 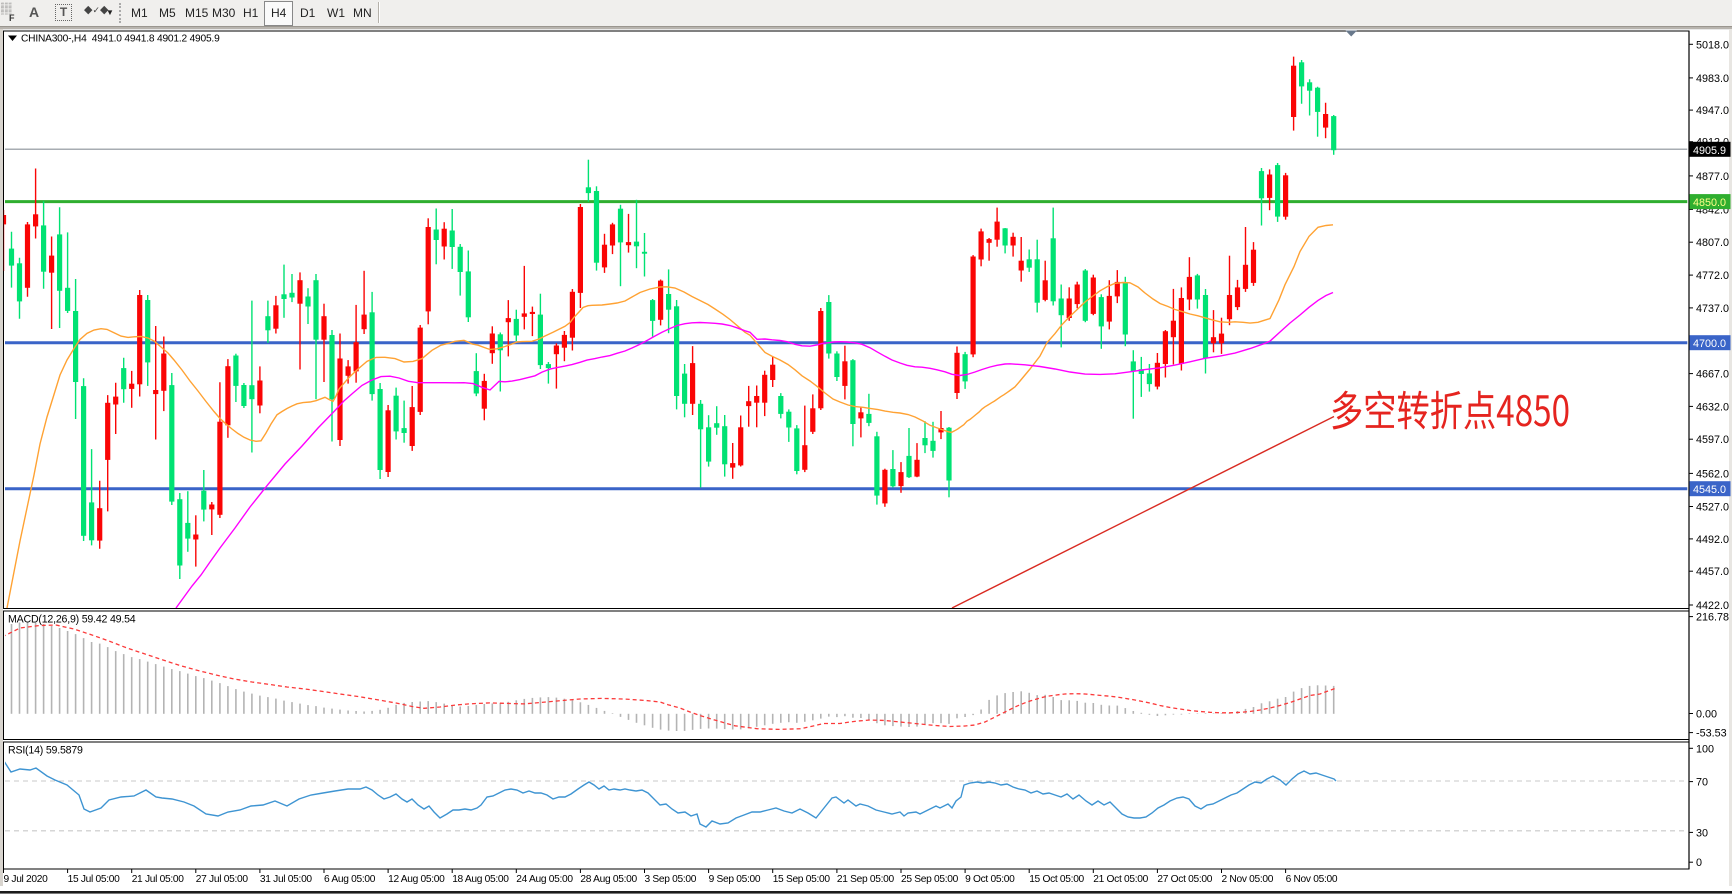 I want to click on svg-text: 9 Sep 05:00, so click(x=735, y=879).